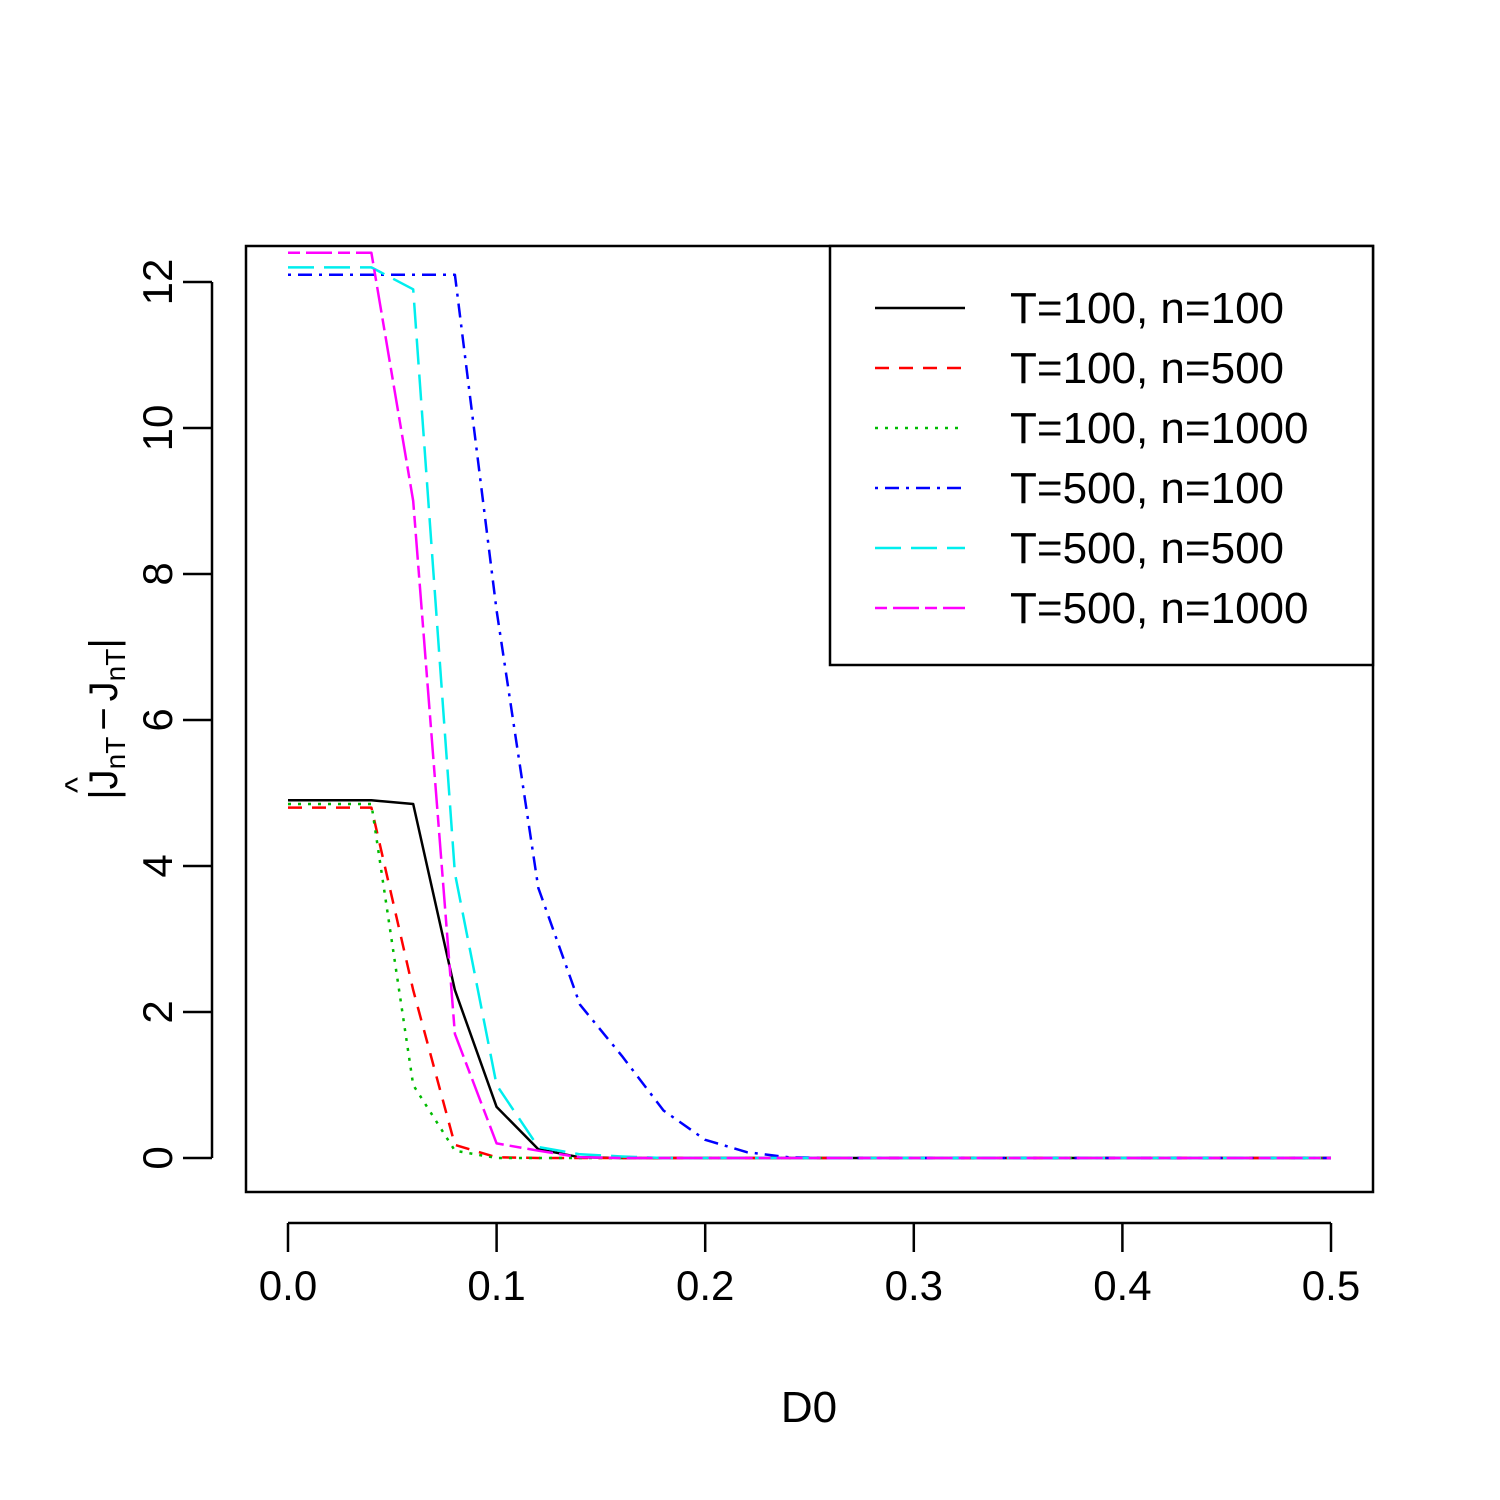  Describe the element at coordinates (496, 1285) in the screenshot. I see `x-tick-label: 0.1` at that location.